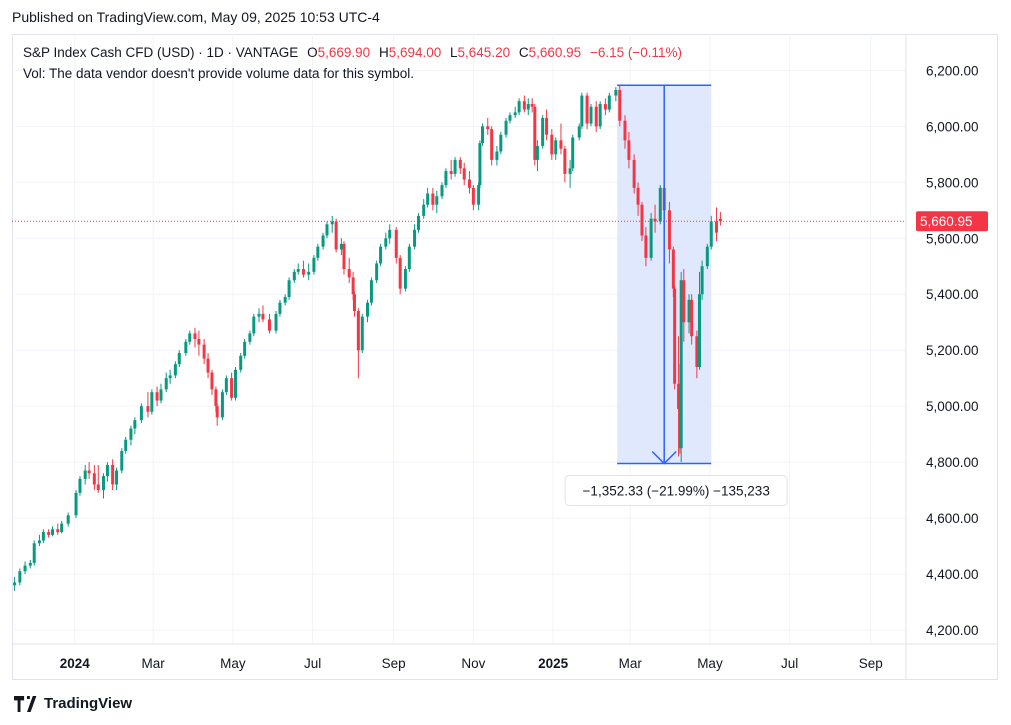 The height and width of the screenshot is (725, 1011). What do you see at coordinates (383, 52) in the screenshot?
I see `high-label: H` at bounding box center [383, 52].